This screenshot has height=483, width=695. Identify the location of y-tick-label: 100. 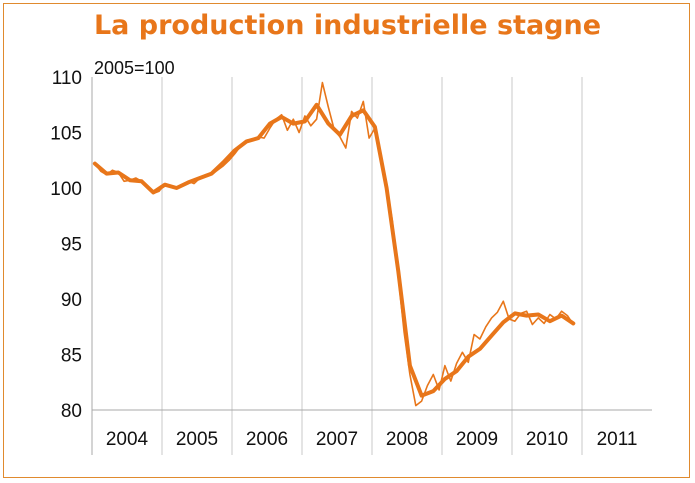
(66, 189).